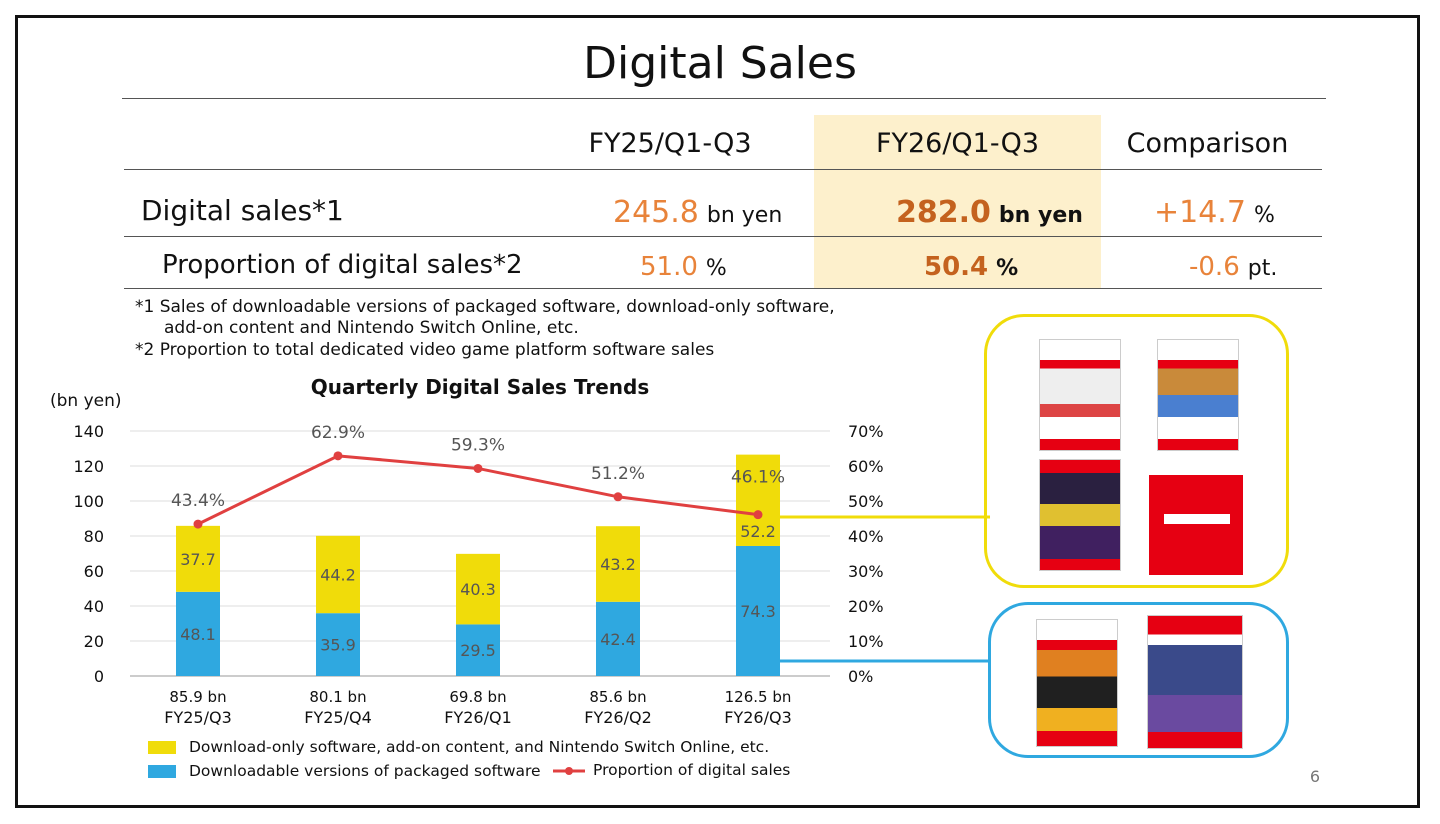  What do you see at coordinates (866, 536) in the screenshot?
I see `y2-tick-label: 40%` at bounding box center [866, 536].